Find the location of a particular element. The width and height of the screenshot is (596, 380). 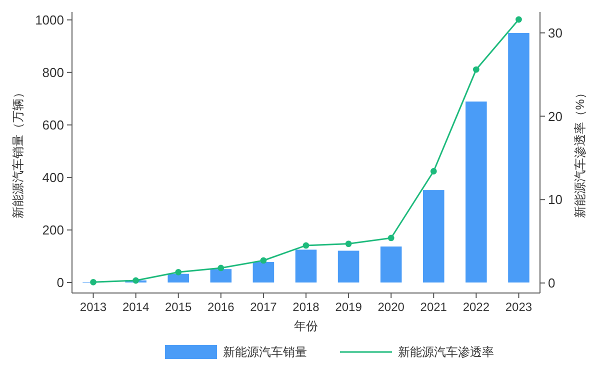

legend-label: 新能源汽车销量 is located at coordinates (265, 352).